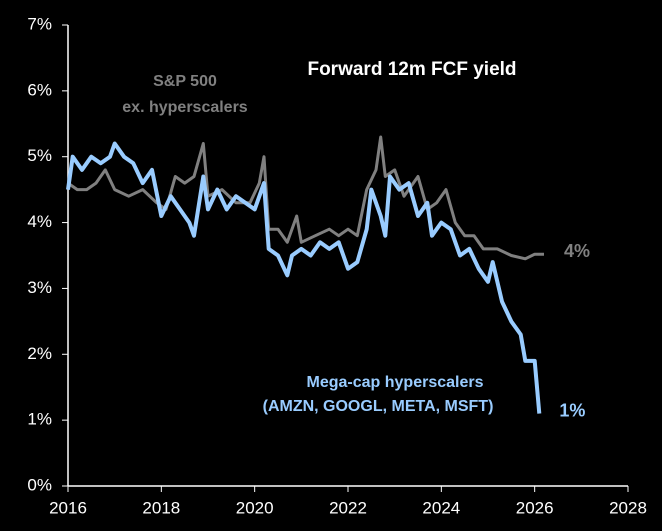 The height and width of the screenshot is (531, 662). What do you see at coordinates (39, 89) in the screenshot?
I see `y-tick-label: 6%` at bounding box center [39, 89].